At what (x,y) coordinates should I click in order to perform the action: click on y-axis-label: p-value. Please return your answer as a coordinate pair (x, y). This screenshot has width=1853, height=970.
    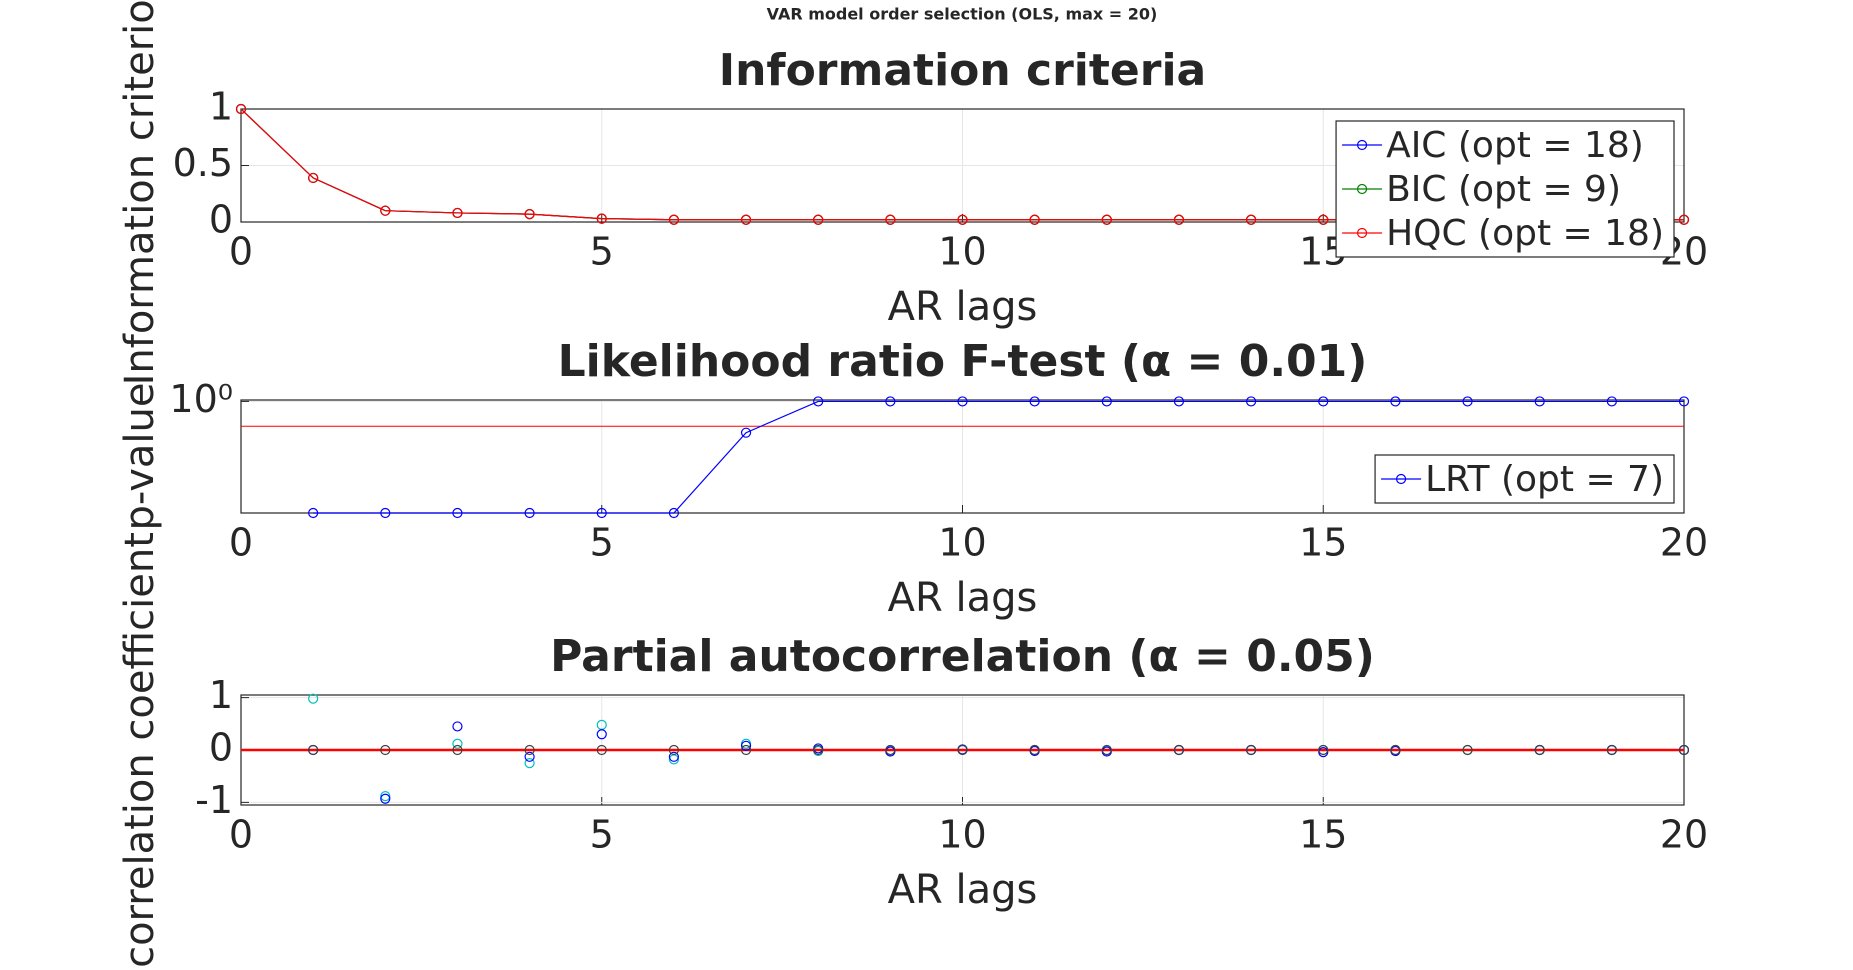
    Looking at the image, I should click on (140, 456).